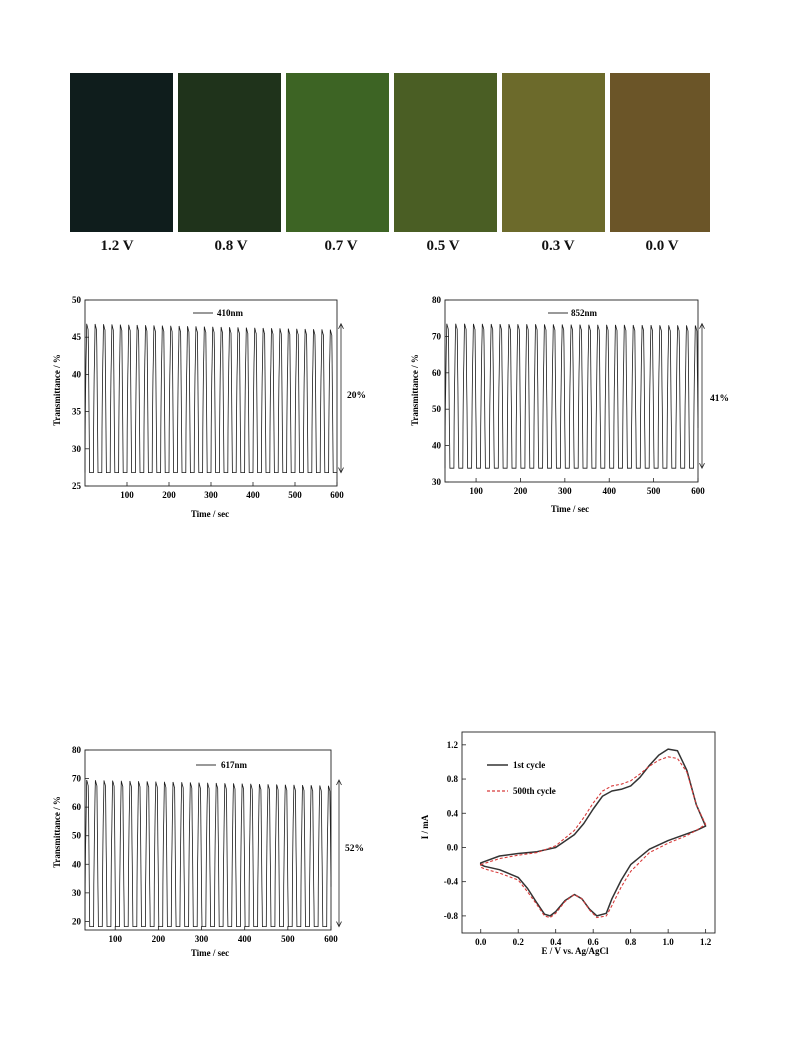  What do you see at coordinates (556, 942) in the screenshot?
I see `x-tick-label: 0.4` at bounding box center [556, 942].